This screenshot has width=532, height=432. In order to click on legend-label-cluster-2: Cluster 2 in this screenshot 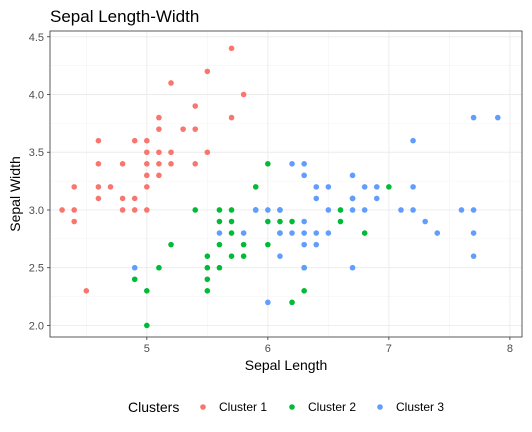, I will do `click(332, 407)`.